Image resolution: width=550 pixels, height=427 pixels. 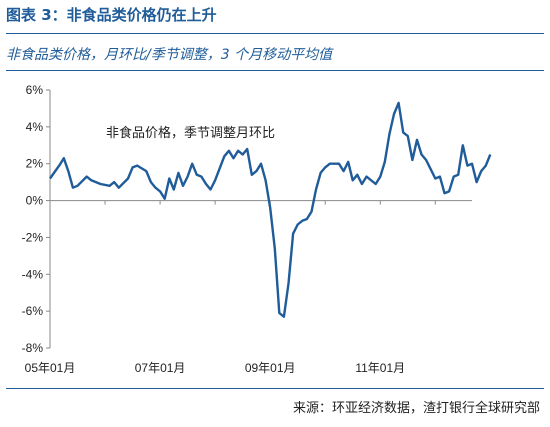 I want to click on y-tick-label: -4%, so click(x=33, y=274).